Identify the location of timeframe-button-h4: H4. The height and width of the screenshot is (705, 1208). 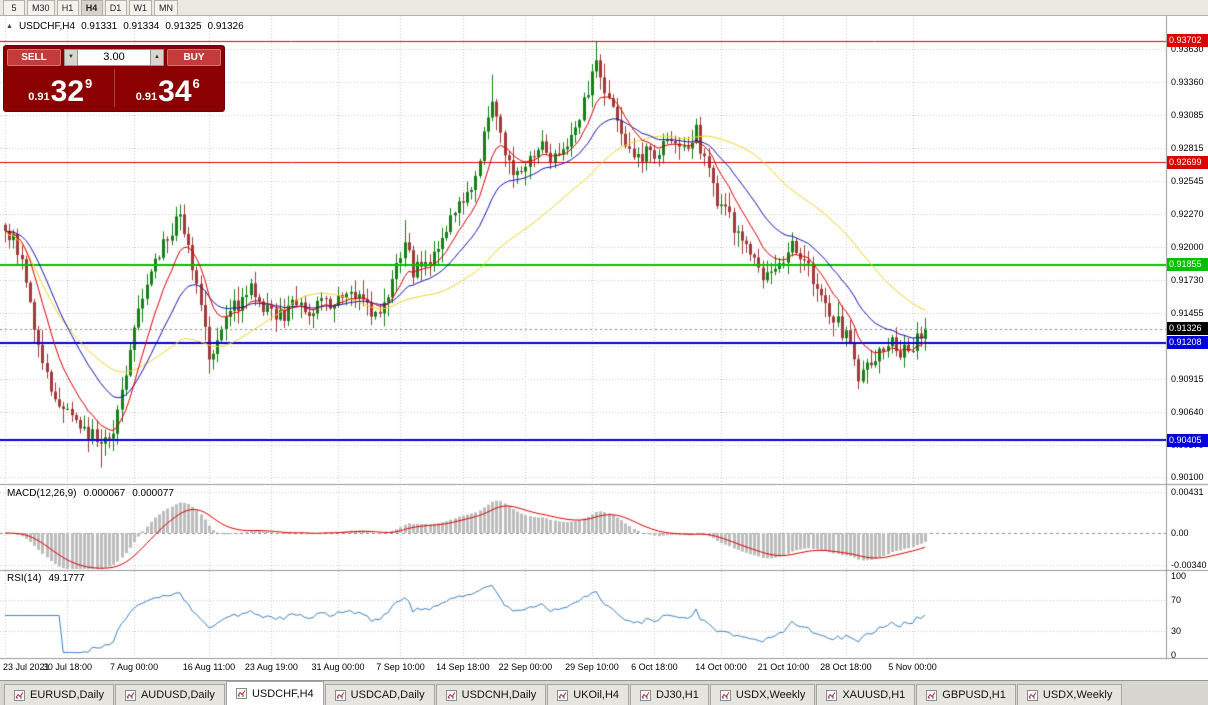
(91, 7).